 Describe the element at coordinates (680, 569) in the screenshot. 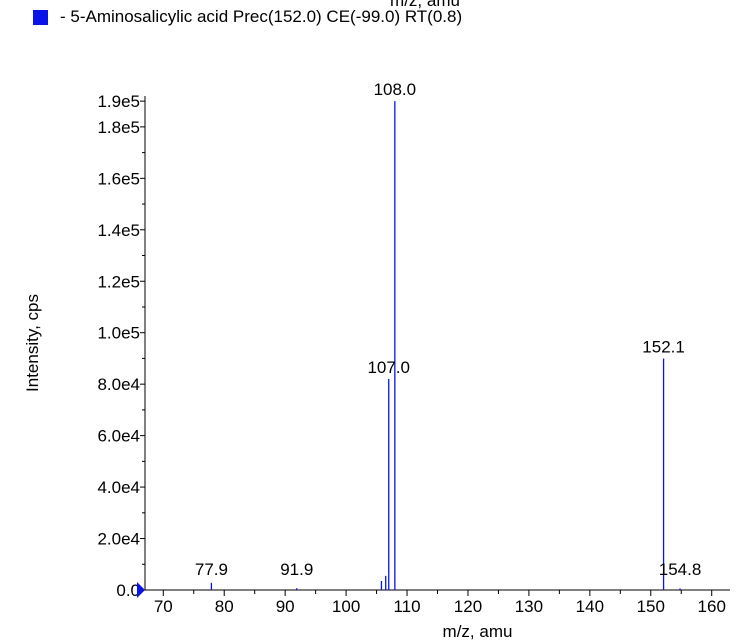

I see `peak-label: 154.8` at that location.